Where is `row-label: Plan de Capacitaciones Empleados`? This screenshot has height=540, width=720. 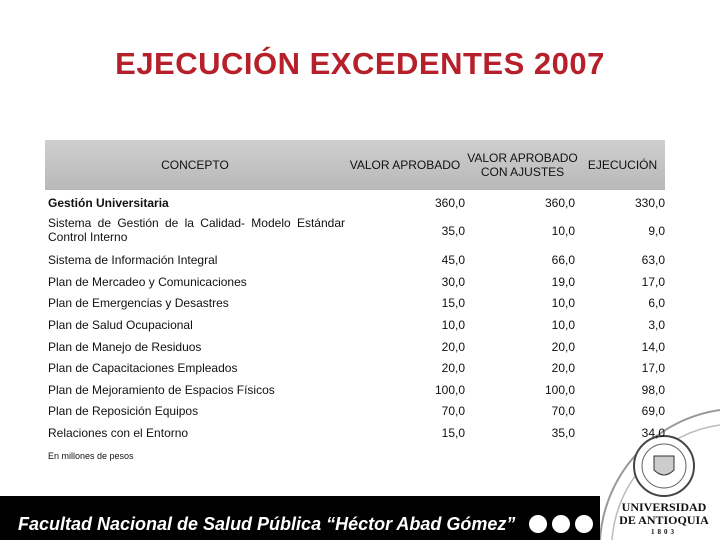 row-label: Plan de Capacitaciones Empleados is located at coordinates (143, 368).